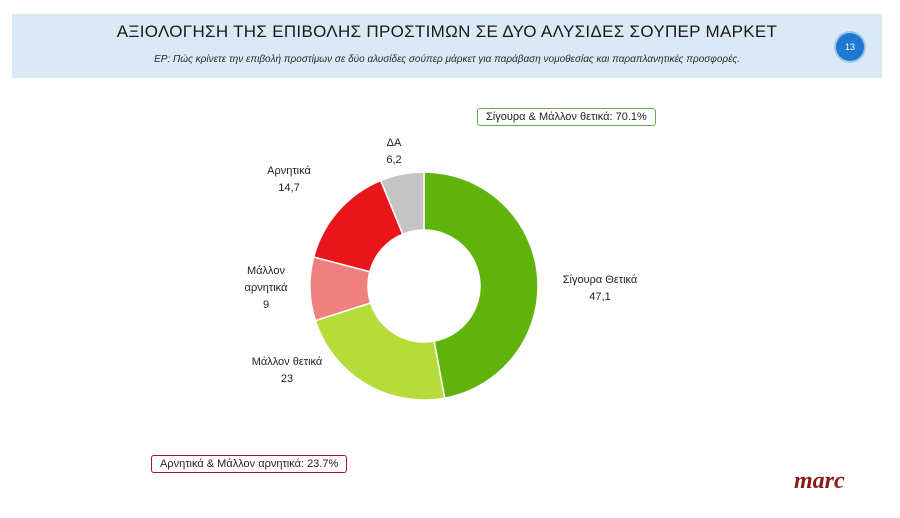 The width and height of the screenshot is (900, 518). What do you see at coordinates (380, 351) in the screenshot?
I see `slice-mallon-thetika` at bounding box center [380, 351].